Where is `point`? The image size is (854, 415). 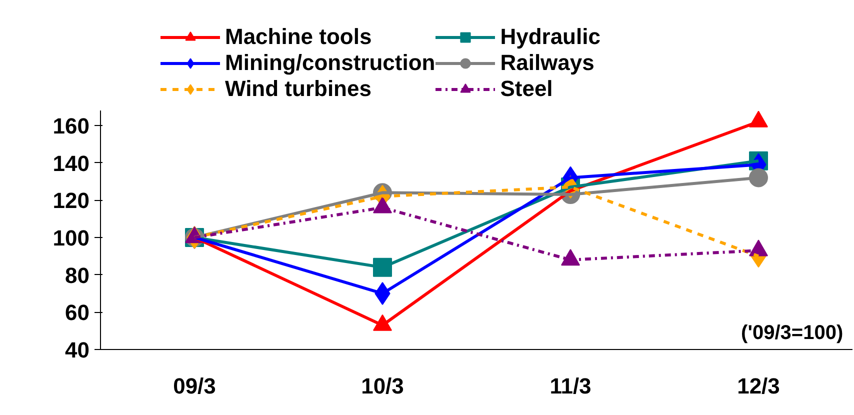
point is located at coordinates (758, 178).